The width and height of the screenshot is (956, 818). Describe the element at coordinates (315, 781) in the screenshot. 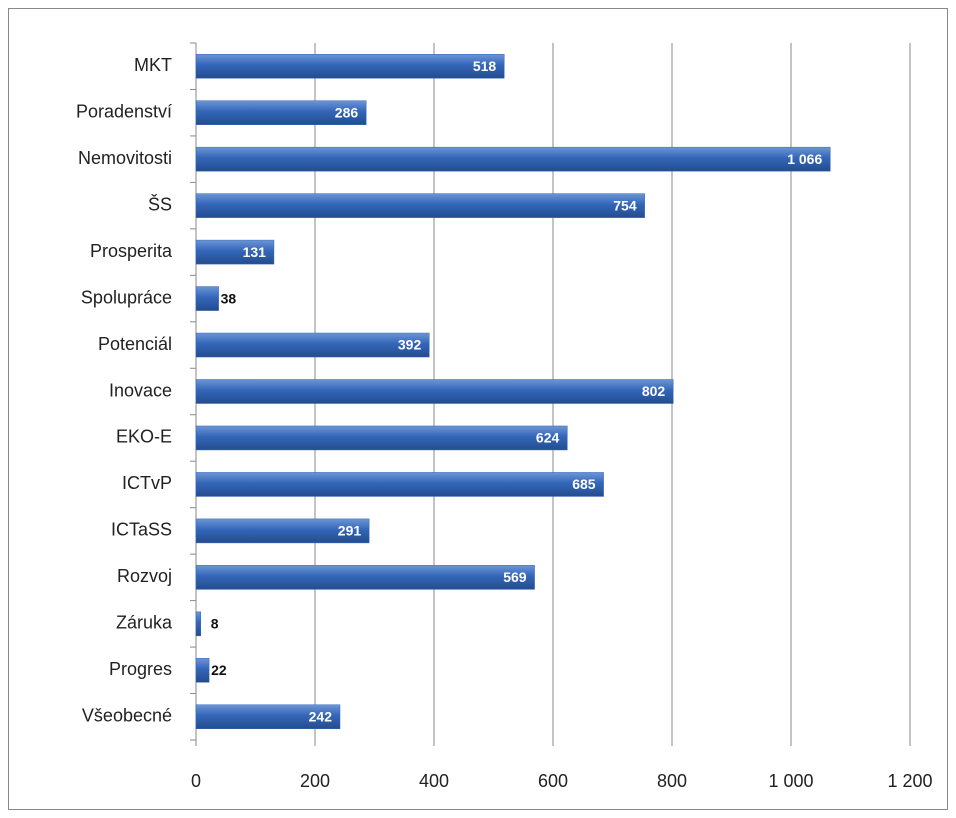

I see `x-tick-label: 200` at that location.